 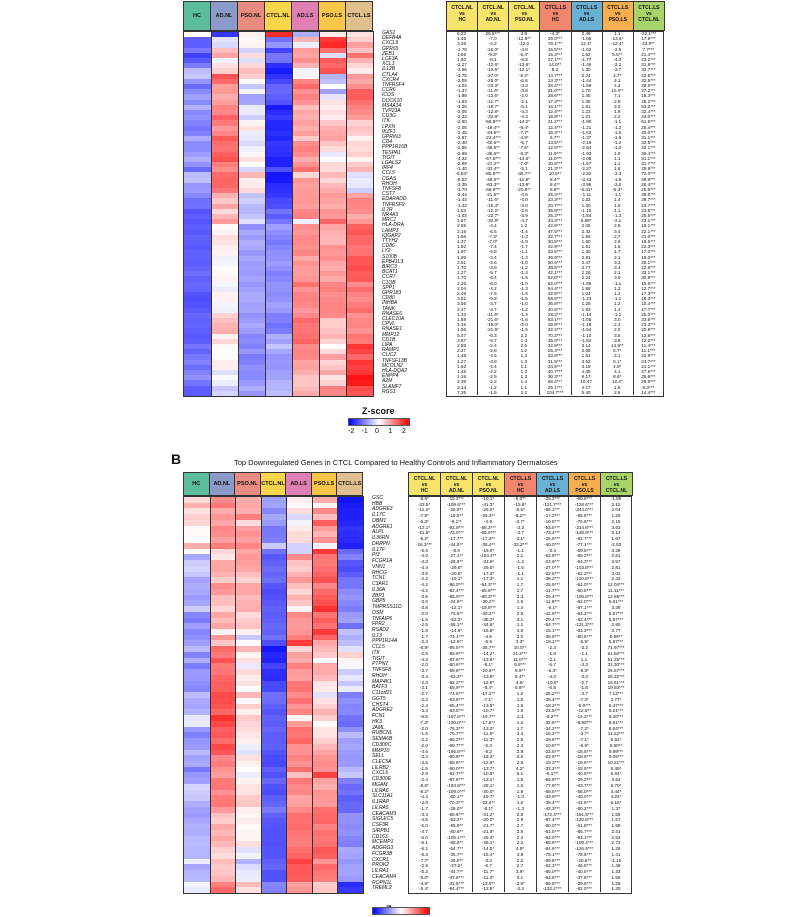 I want to click on value-cell: -11.7*, so click(x=488, y=872).